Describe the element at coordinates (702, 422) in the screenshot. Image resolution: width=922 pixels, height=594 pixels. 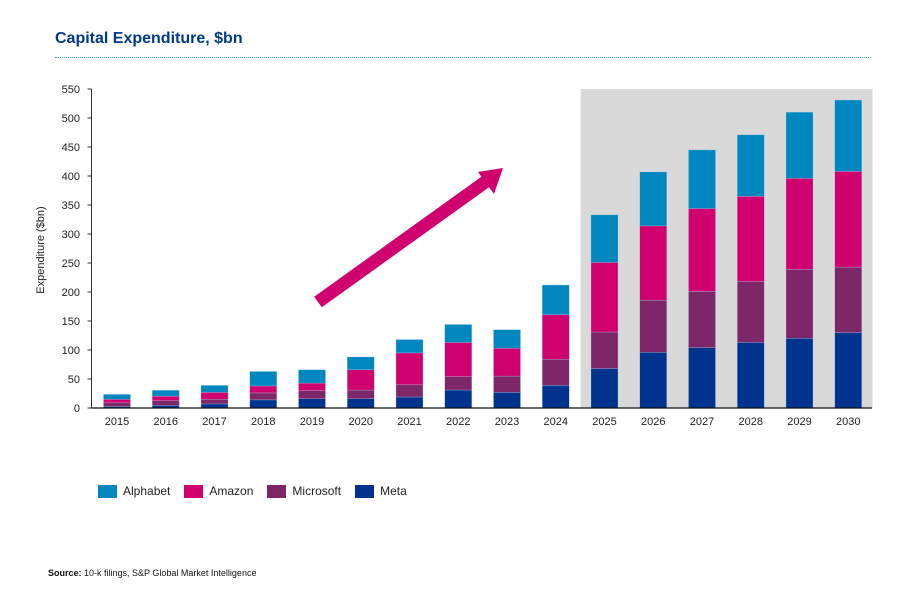
I see `x-tick-label: 2027` at that location.